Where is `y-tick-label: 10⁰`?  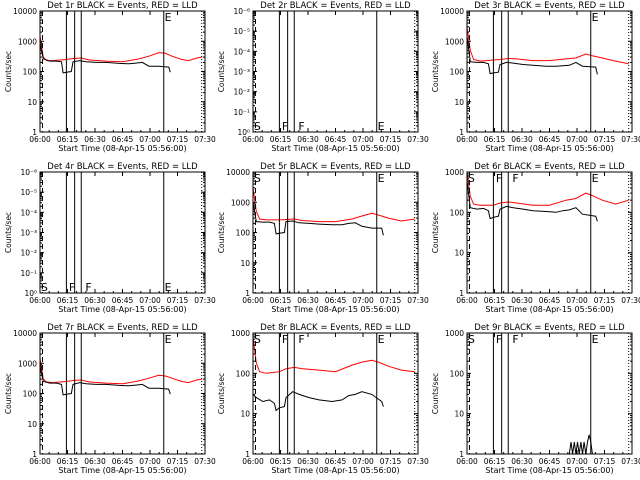 y-tick-label: 10⁰ is located at coordinates (30, 293).